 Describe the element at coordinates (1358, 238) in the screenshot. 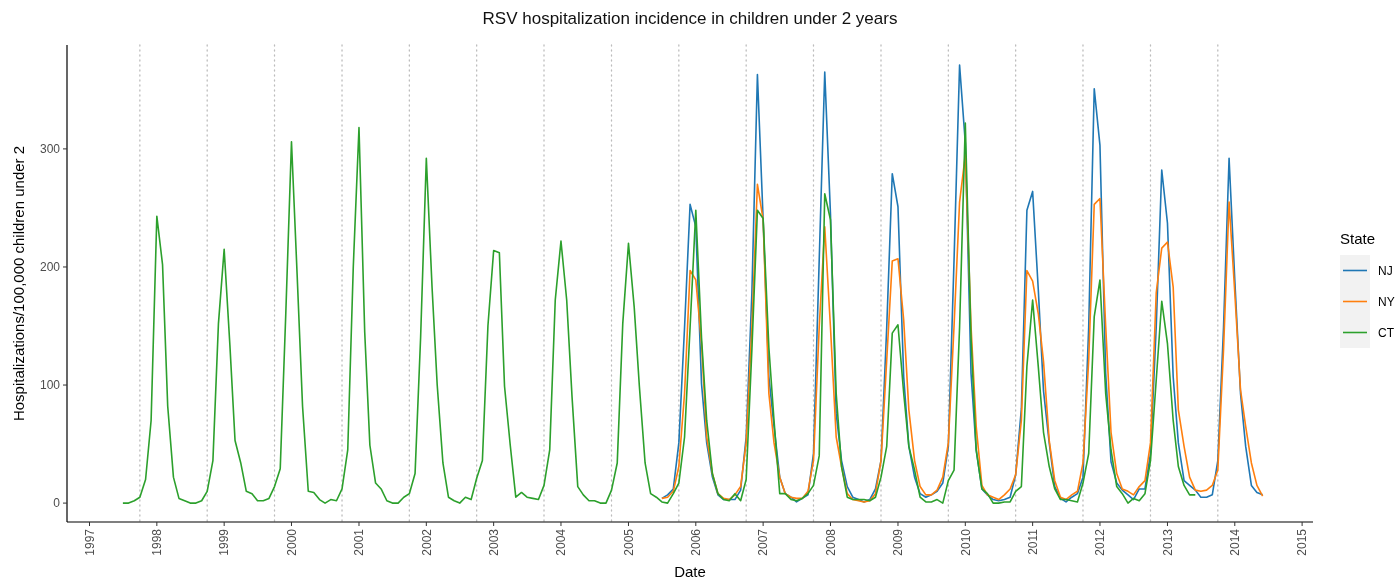

I see `legend-title: State` at that location.